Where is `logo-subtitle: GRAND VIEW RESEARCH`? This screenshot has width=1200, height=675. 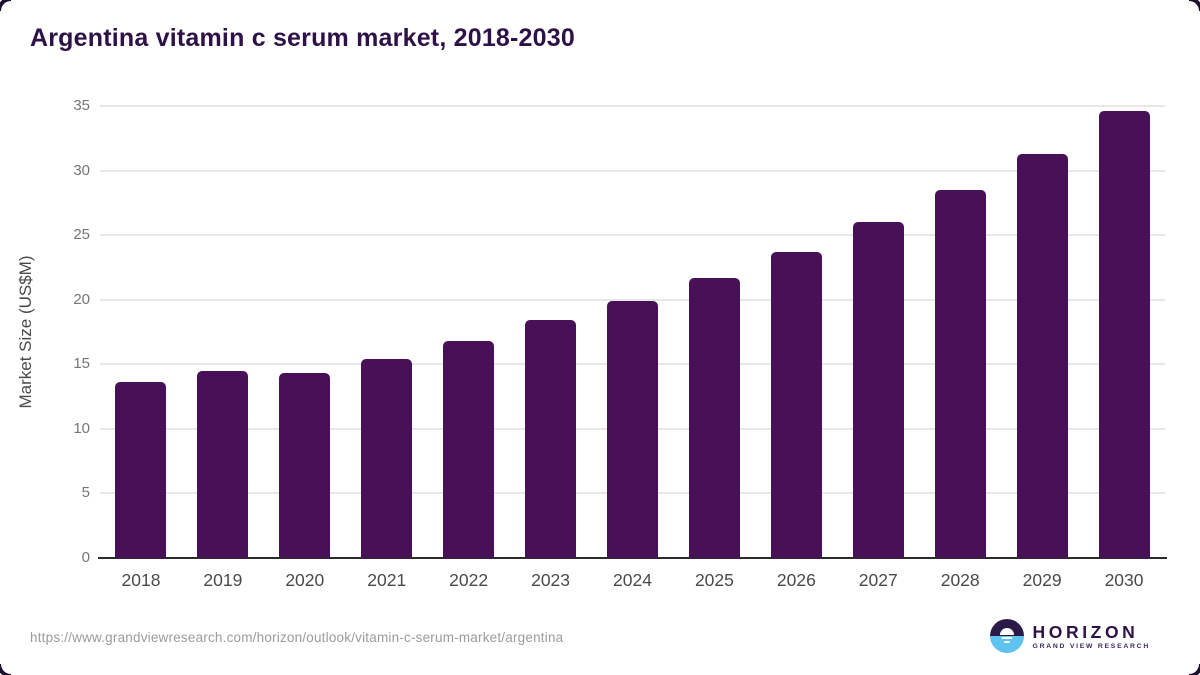 logo-subtitle: GRAND VIEW RESEARCH is located at coordinates (1091, 646).